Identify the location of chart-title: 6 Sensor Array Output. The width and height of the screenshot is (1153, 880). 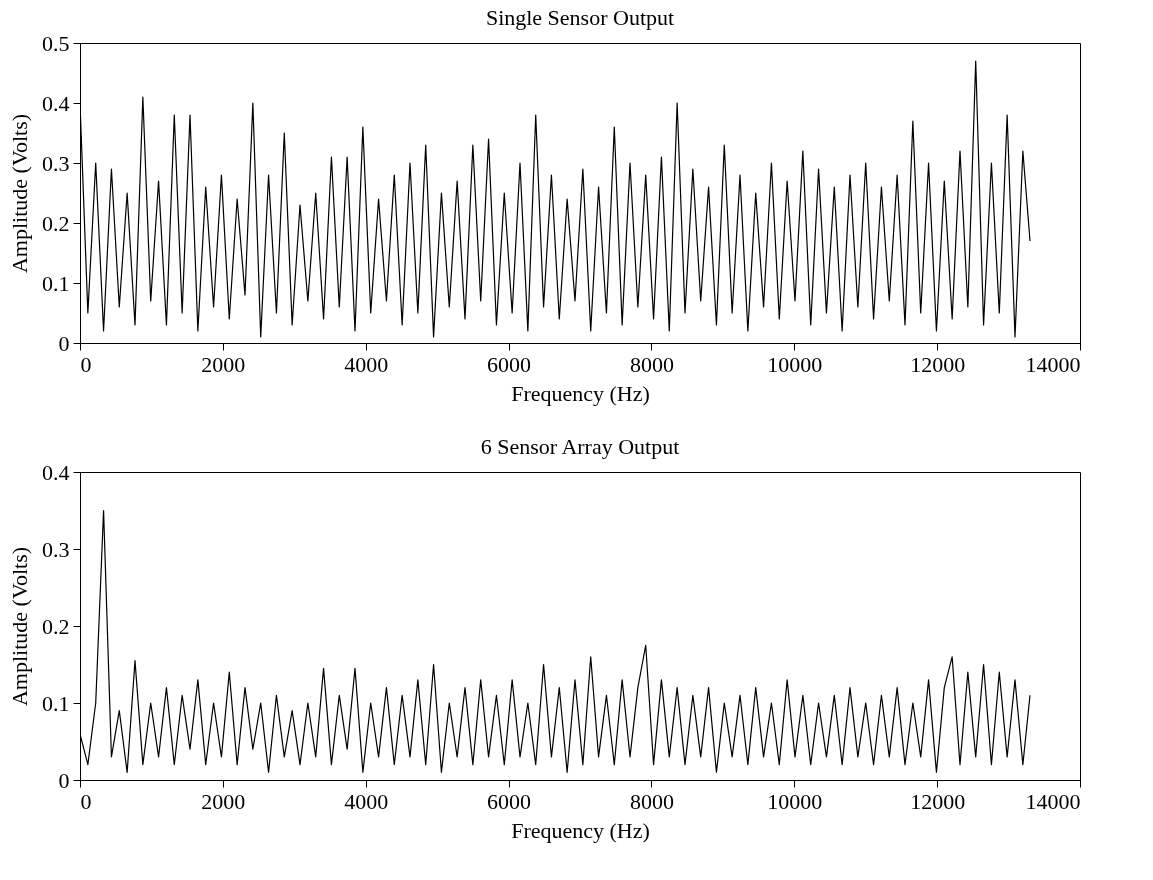
(580, 446).